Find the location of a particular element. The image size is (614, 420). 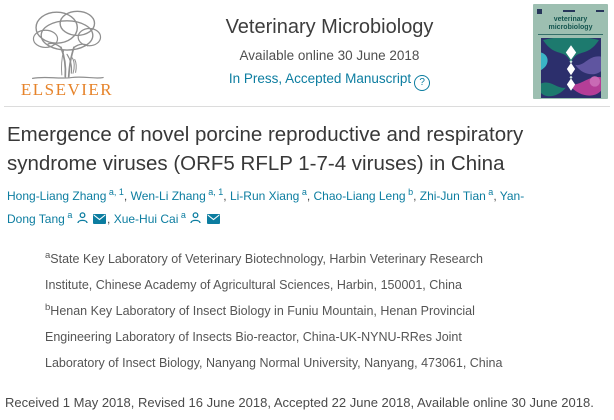

author-link: Yan-Dong Tang is located at coordinates (266, 207).